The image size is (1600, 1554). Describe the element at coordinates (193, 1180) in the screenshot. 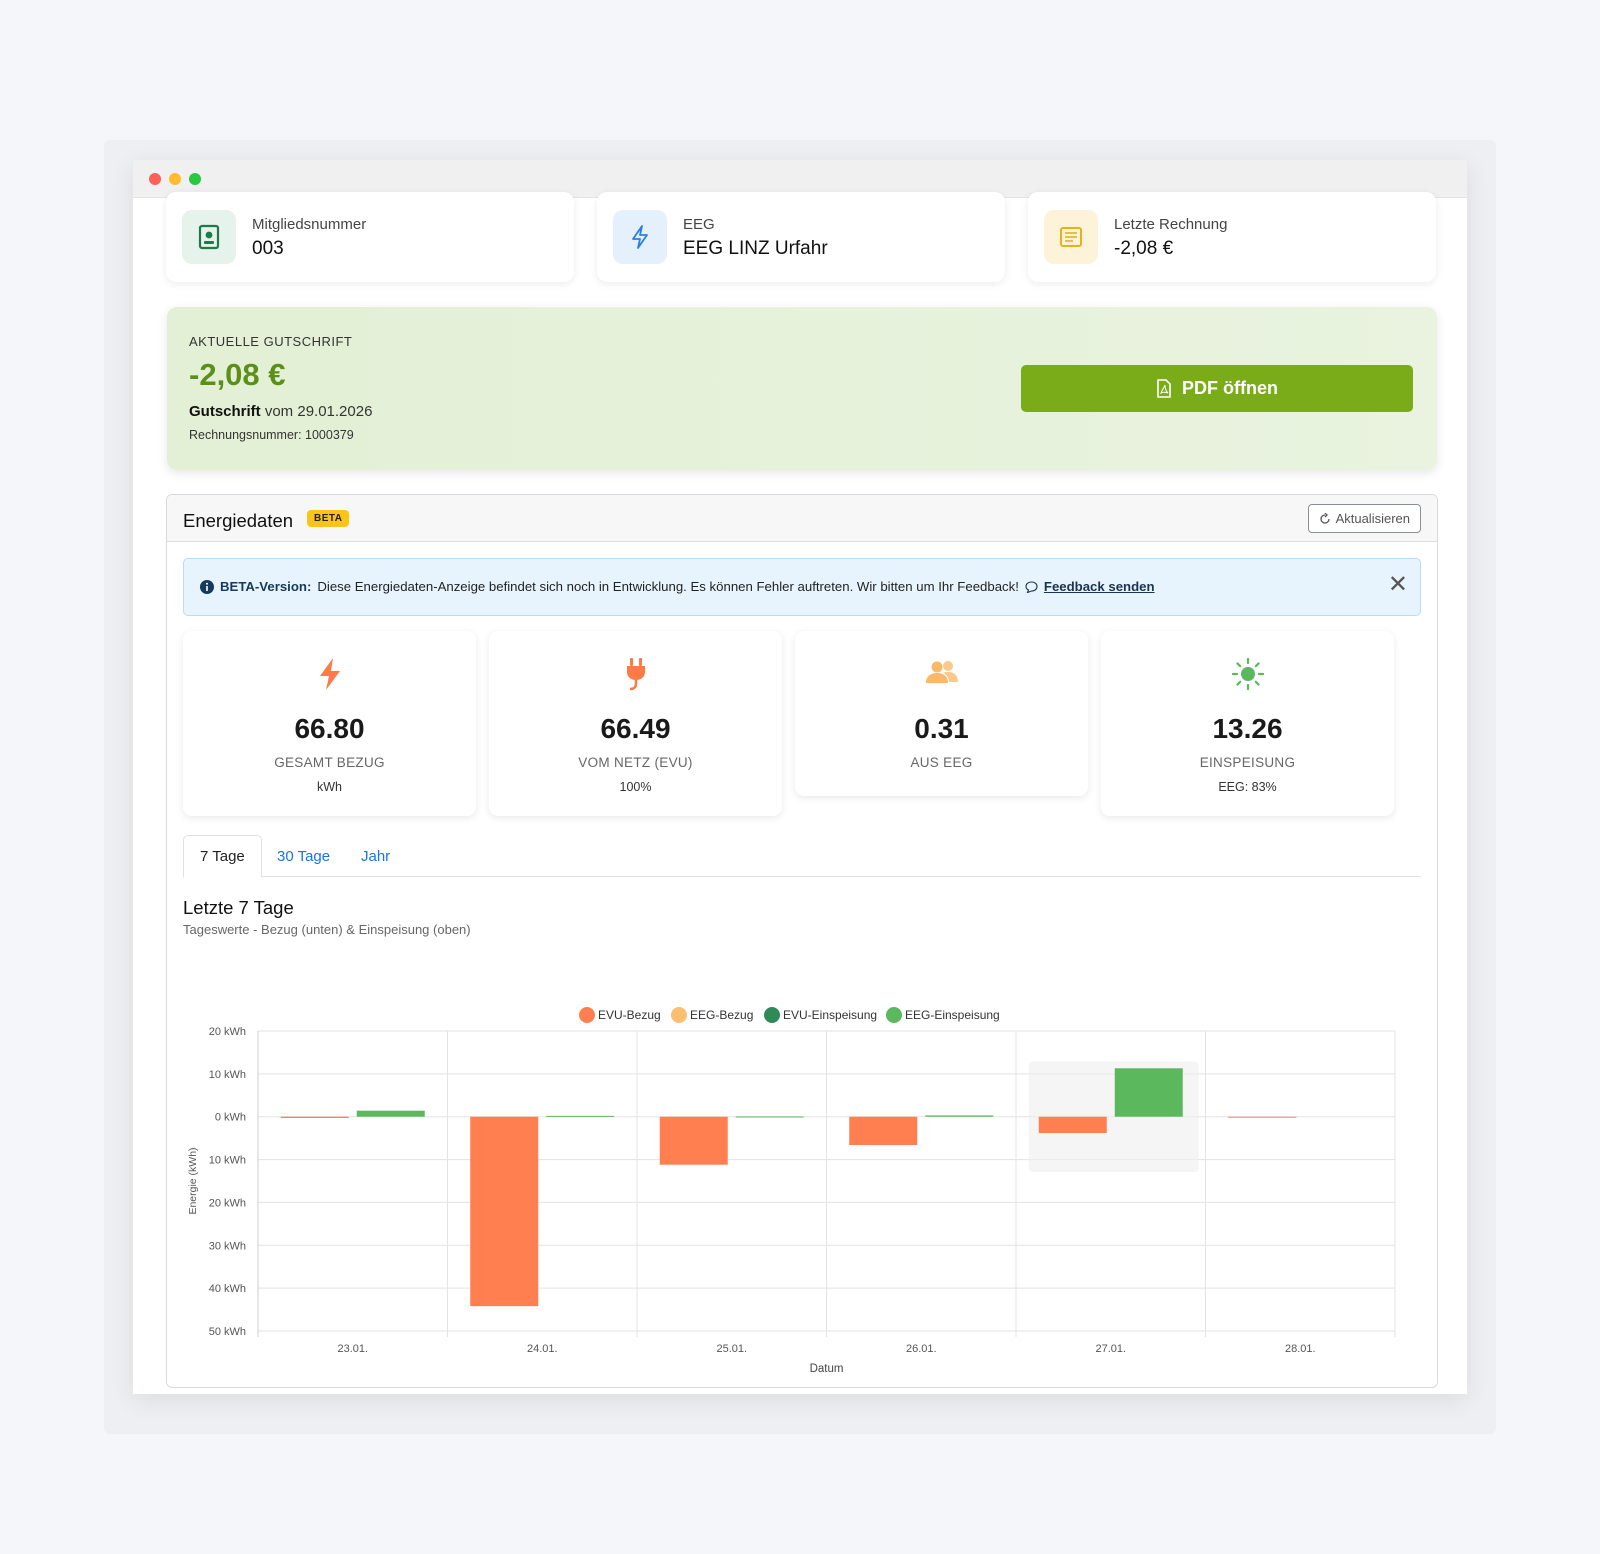

I see `y-axis-title: Energie (kWh)` at that location.